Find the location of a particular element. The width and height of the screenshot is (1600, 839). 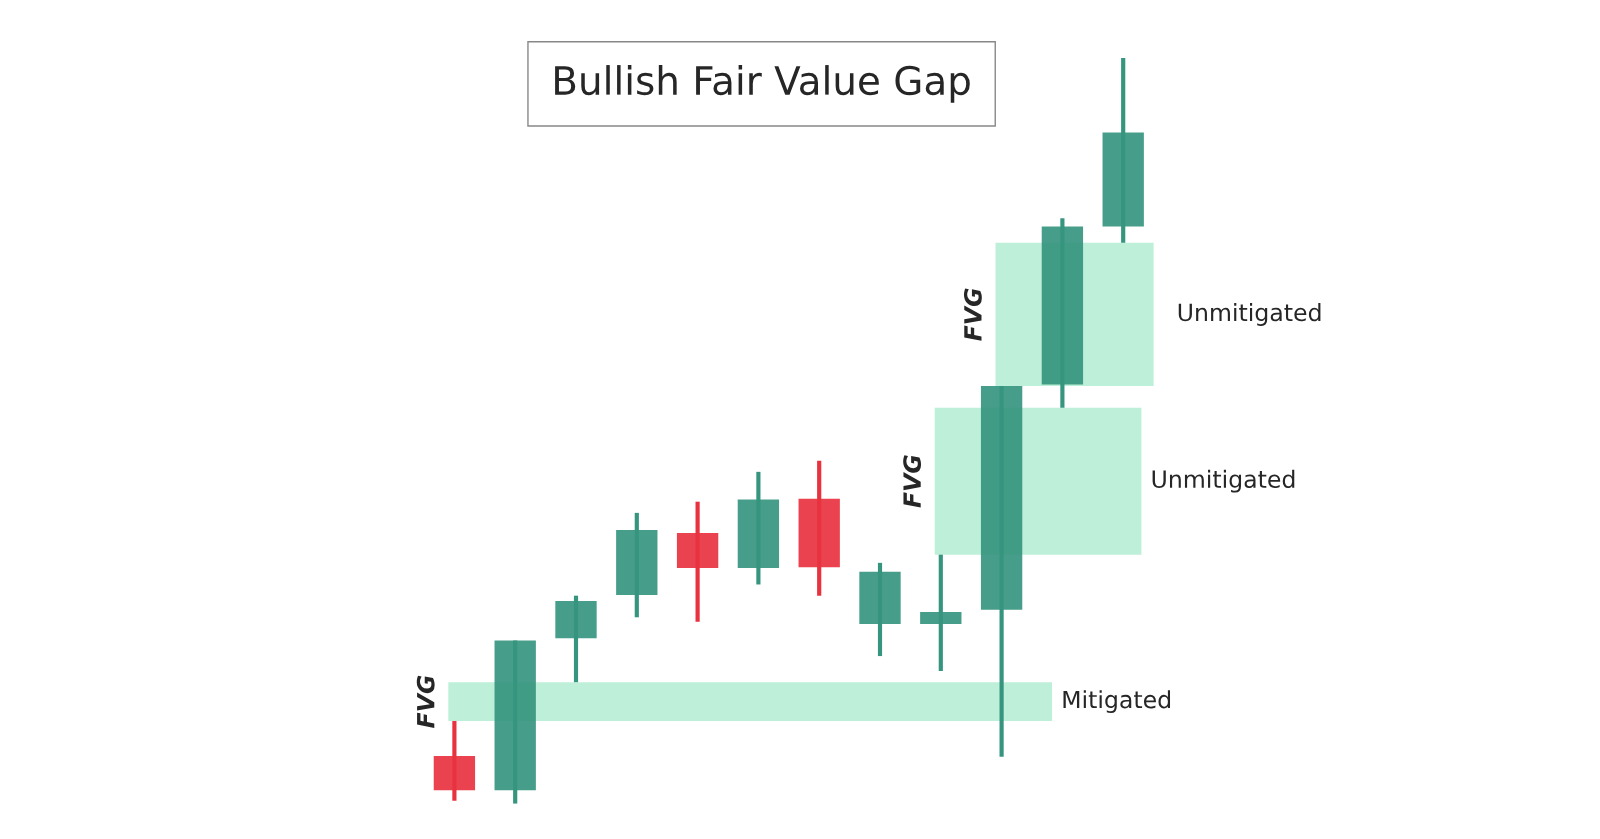

chart-title: Bullish Fair Value Gap is located at coordinates (762, 84).